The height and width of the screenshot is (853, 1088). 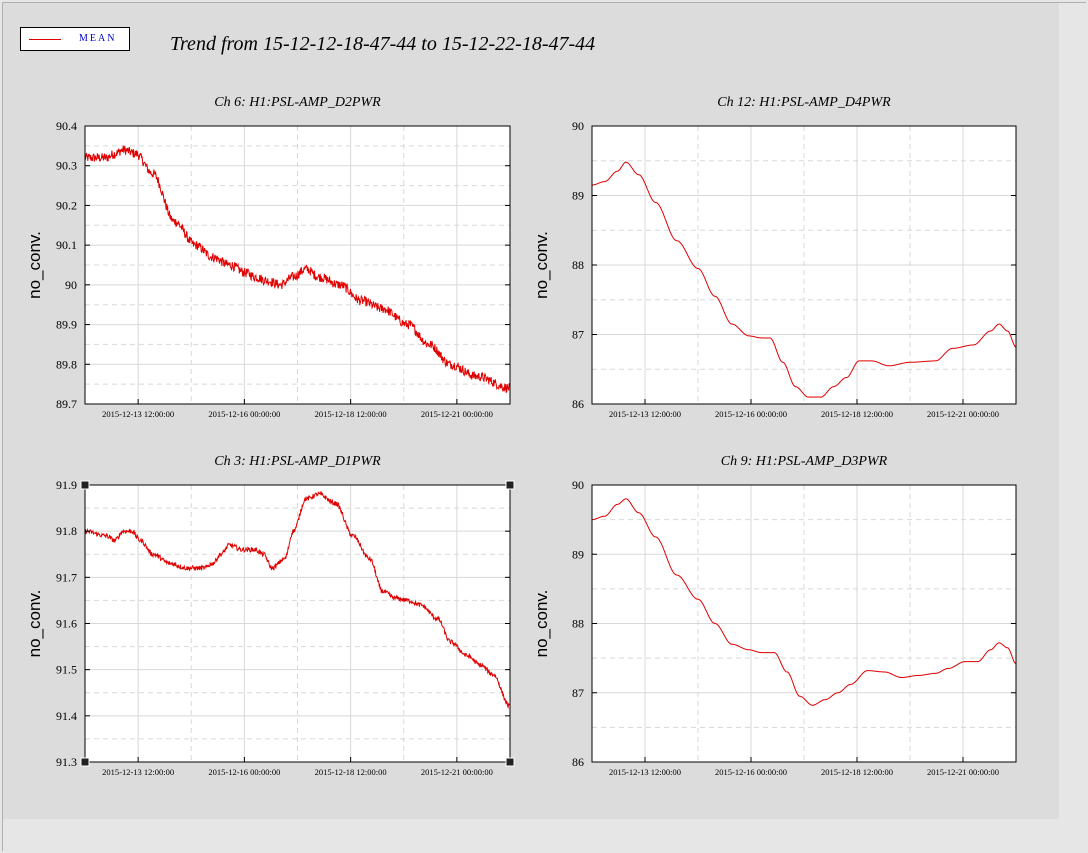 What do you see at coordinates (45, 39) in the screenshot?
I see `legend-line-swatch` at bounding box center [45, 39].